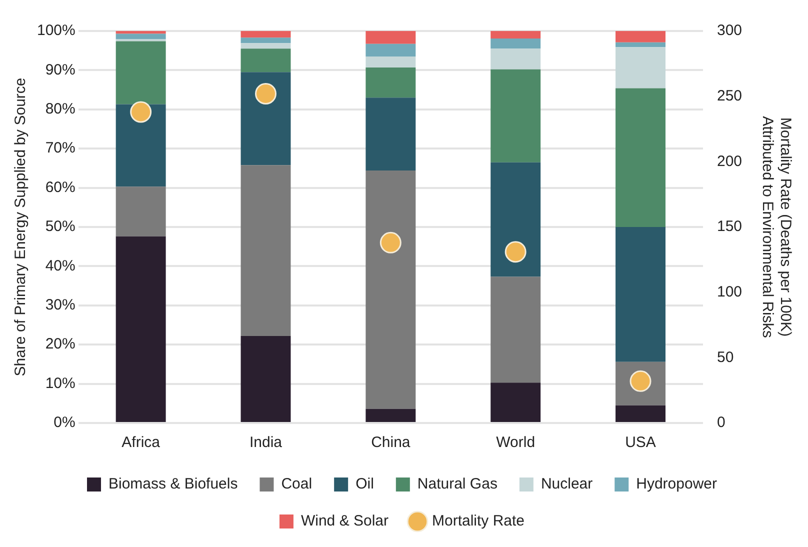  Describe the element at coordinates (776, 227) in the screenshot. I see `y2-axis-title: Mortality Rate (Deaths per 100K) Attributed to Environmental Risks` at that location.